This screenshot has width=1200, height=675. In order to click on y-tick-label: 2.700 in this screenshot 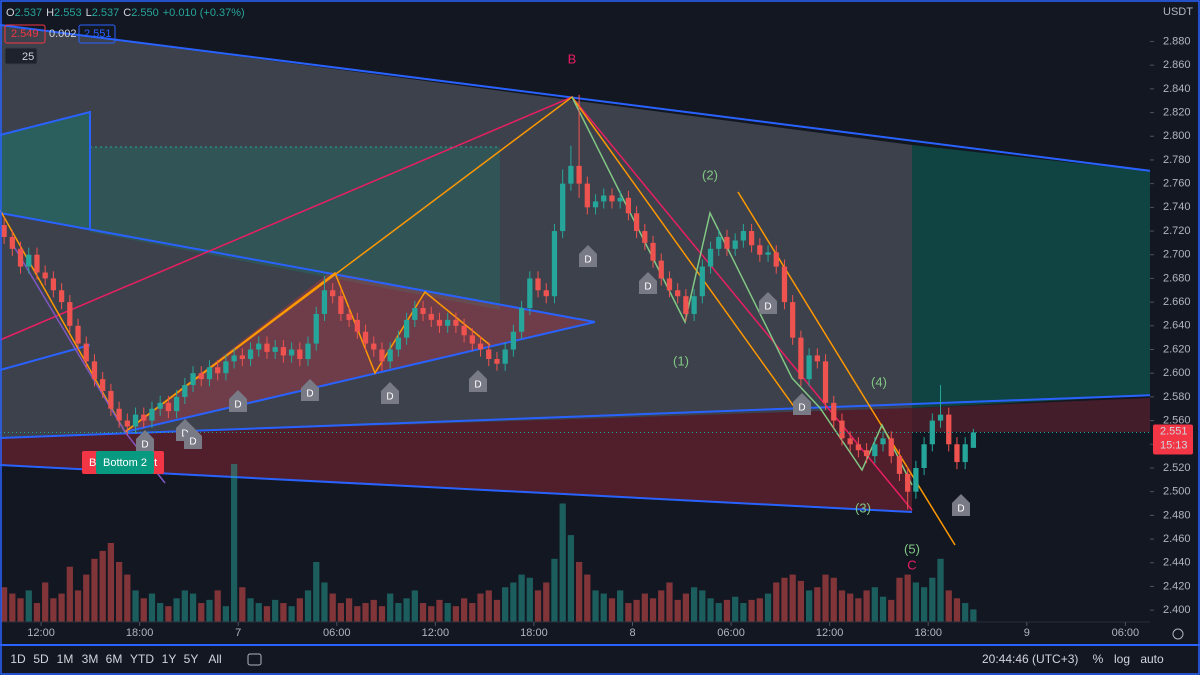, I will do `click(1177, 255)`.